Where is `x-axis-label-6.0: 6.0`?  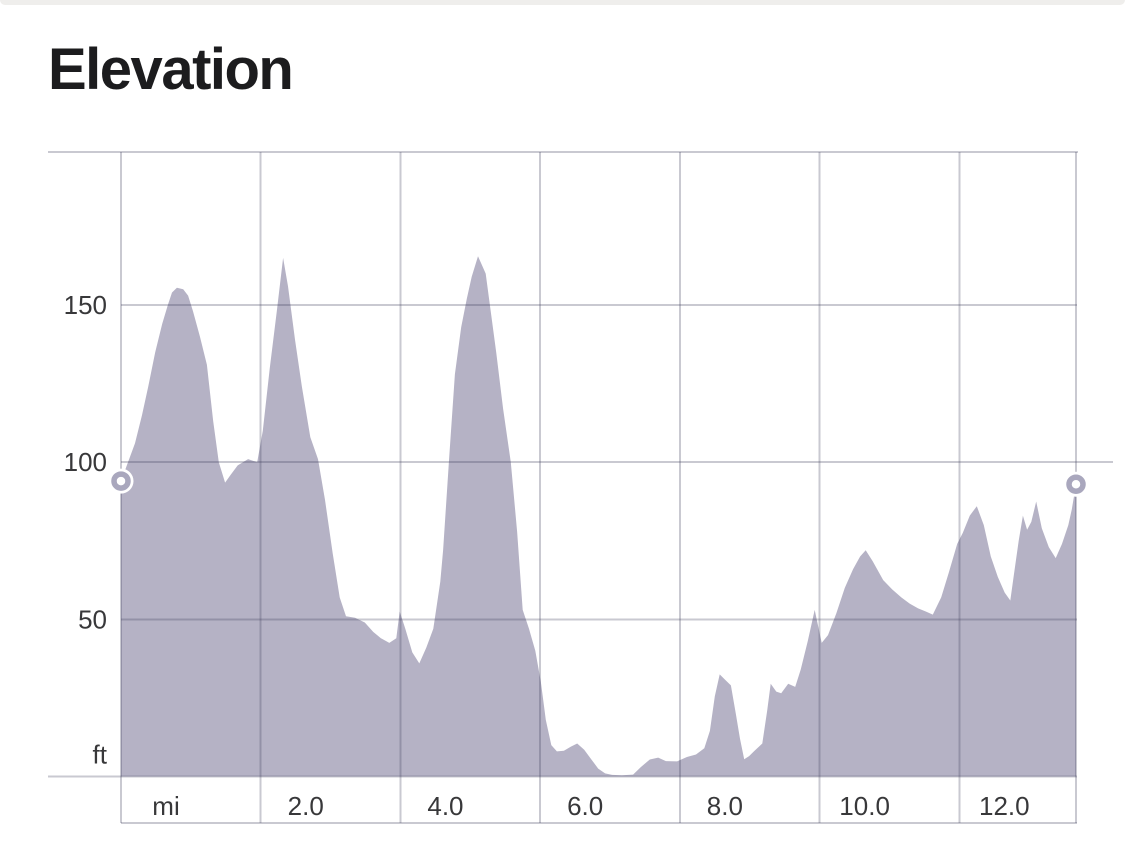
x-axis-label-6.0: 6.0 is located at coordinates (585, 806).